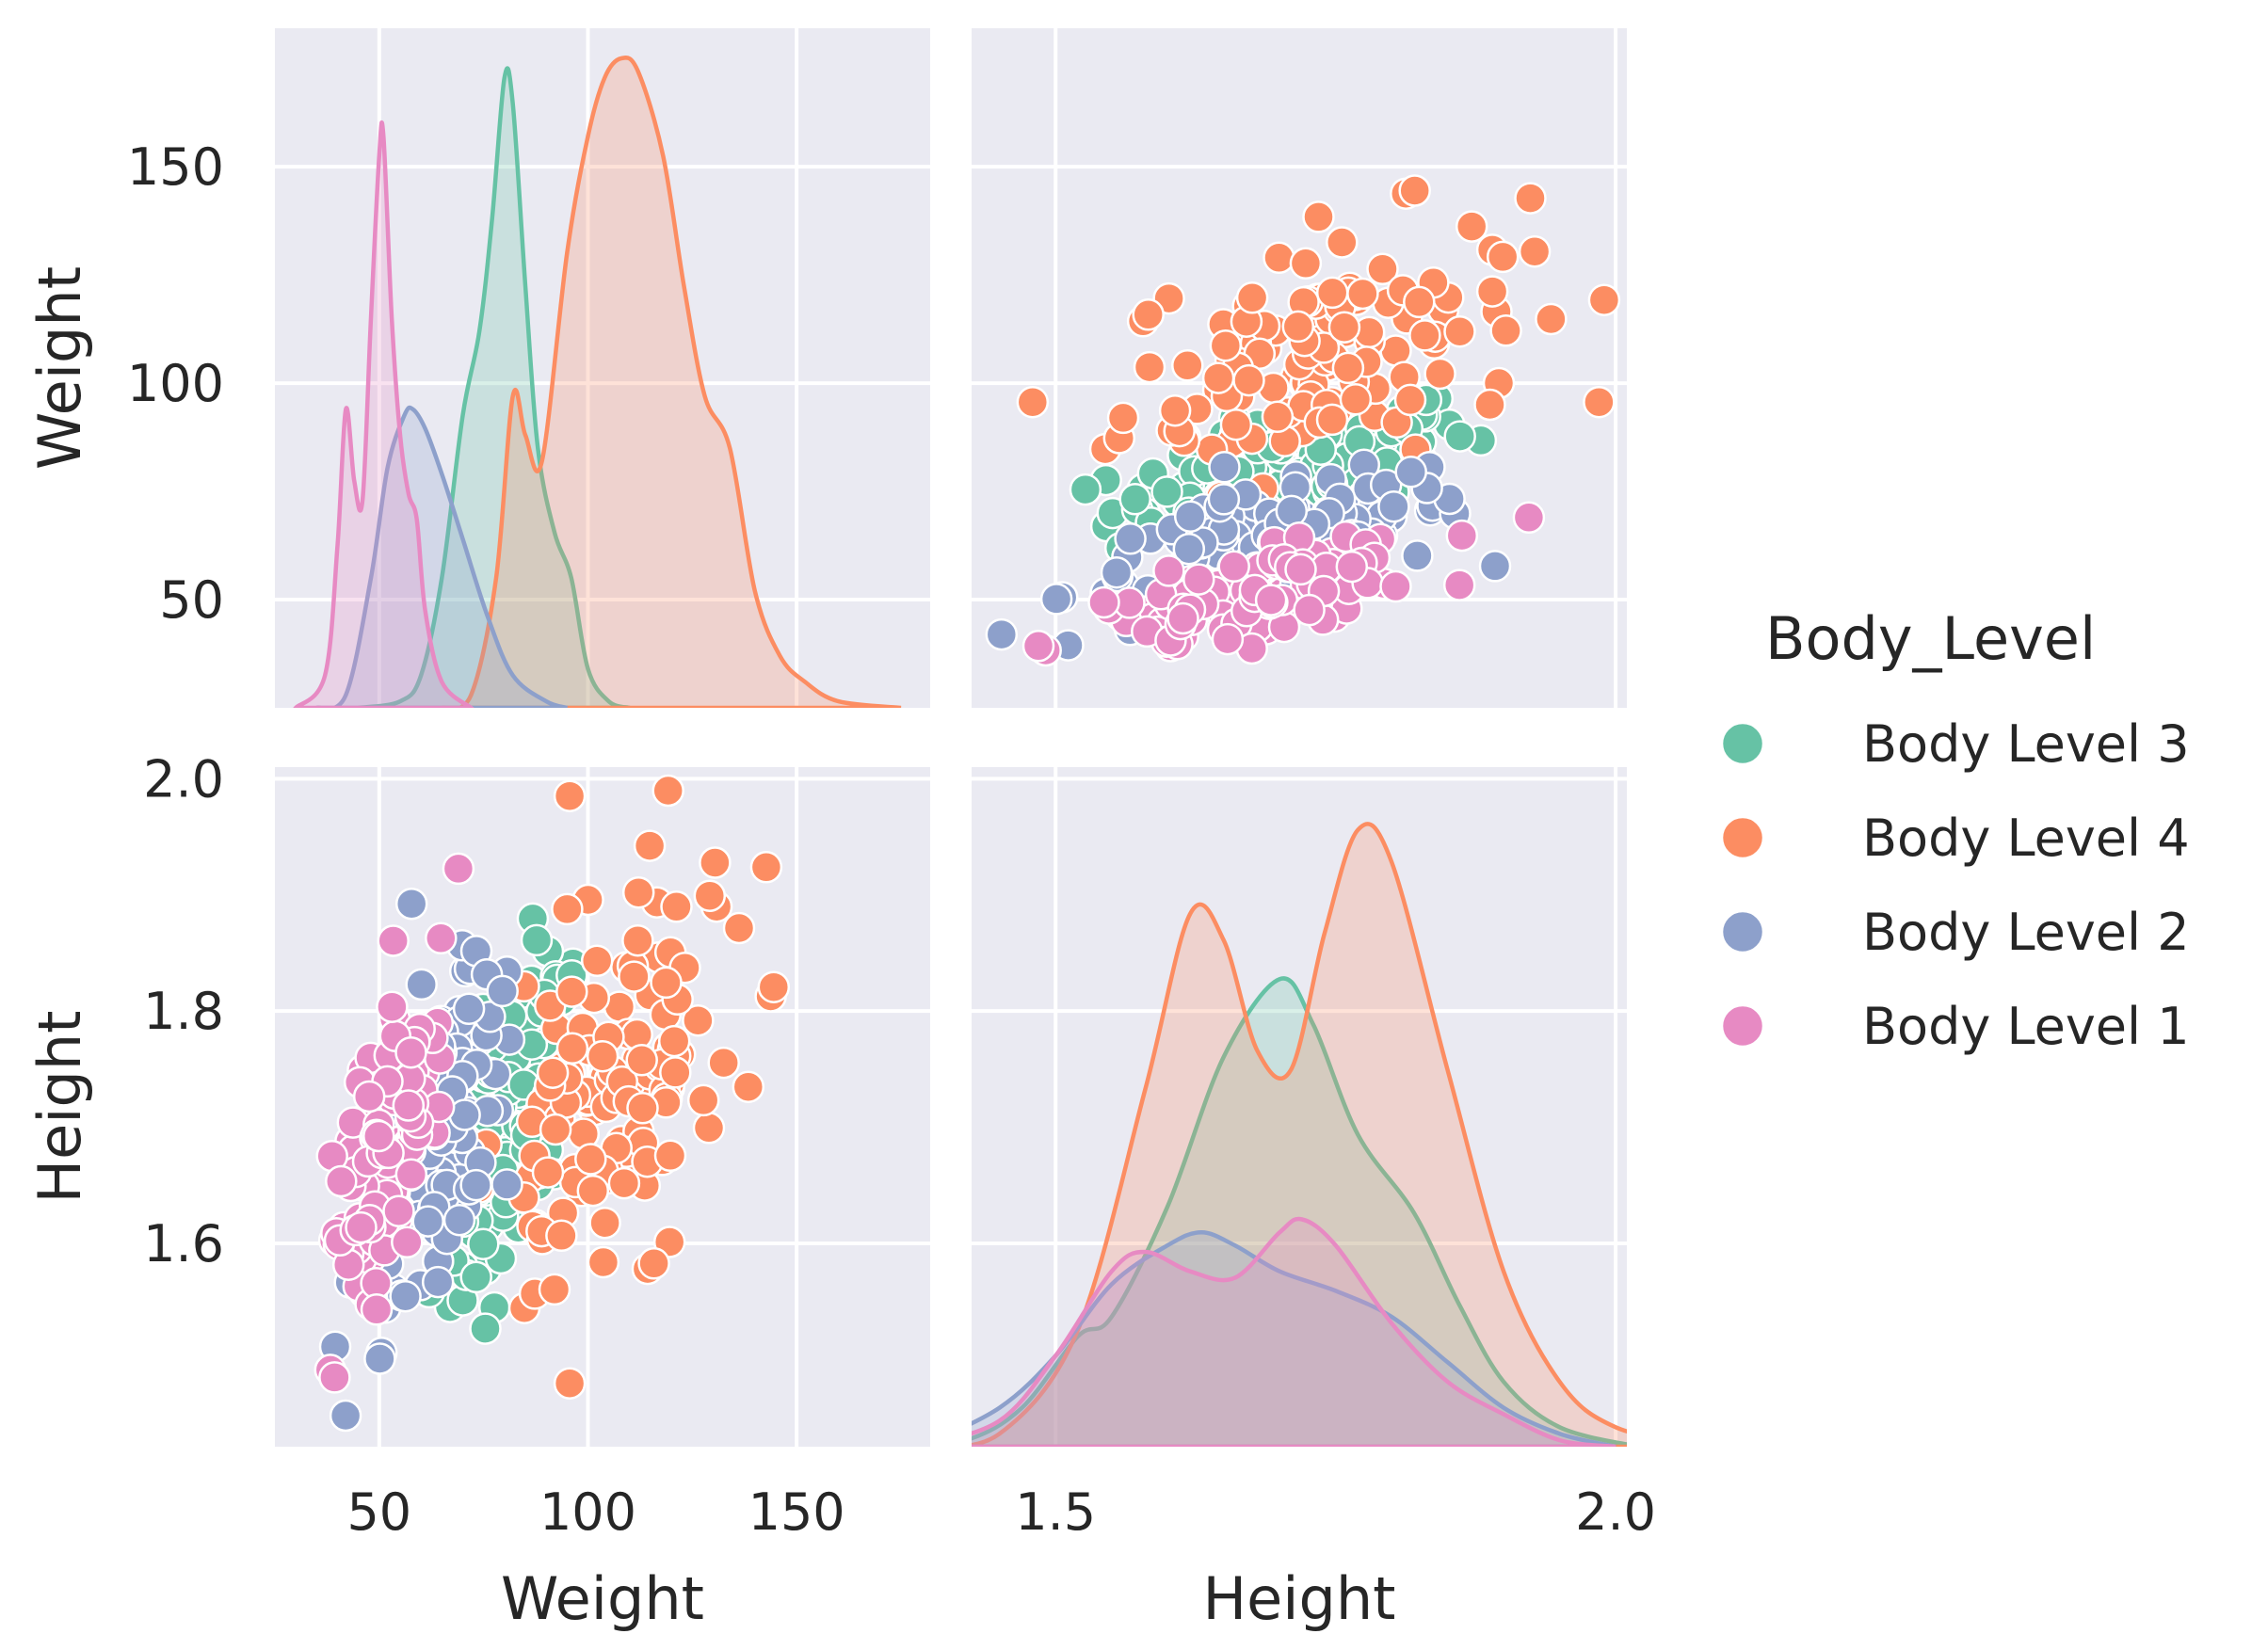 This screenshot has width=2268, height=1650. Describe the element at coordinates (602, 1598) in the screenshot. I see `x-axis-label-weight: Weight` at that location.